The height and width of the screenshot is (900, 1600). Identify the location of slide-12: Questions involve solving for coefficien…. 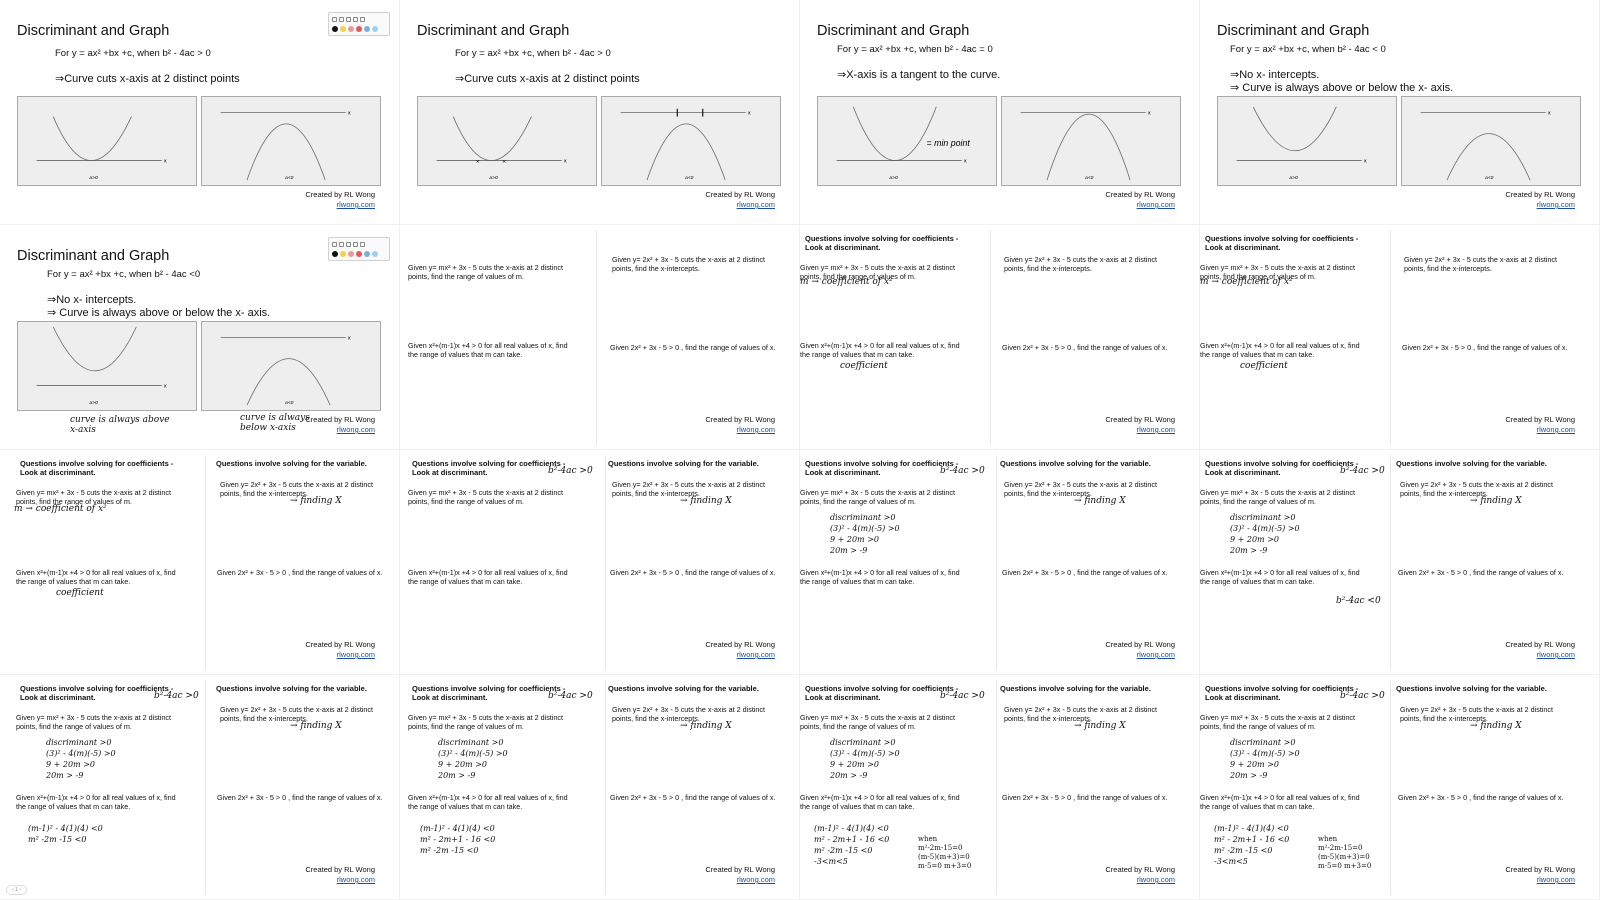
(1400, 562).